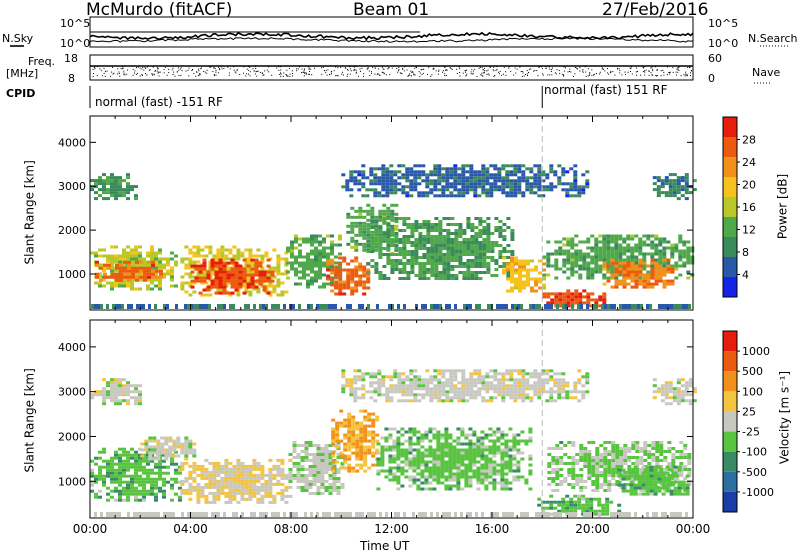  What do you see at coordinates (715, 58) in the screenshot?
I see `nave-tick-top: 60` at bounding box center [715, 58].